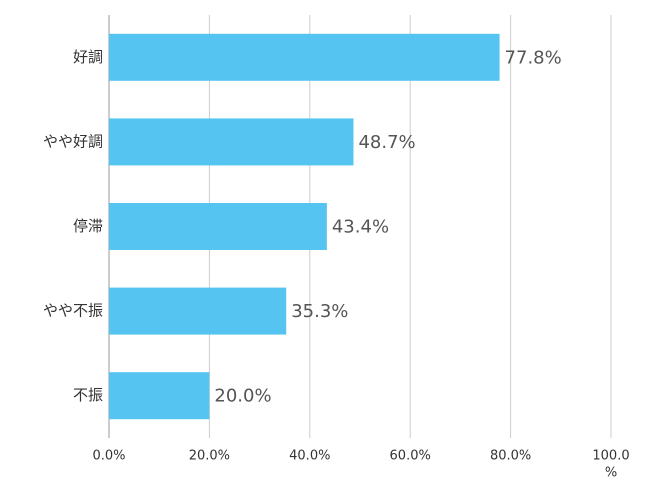  Describe the element at coordinates (88, 395) in the screenshot. I see `y-tick-label: 不振` at that location.